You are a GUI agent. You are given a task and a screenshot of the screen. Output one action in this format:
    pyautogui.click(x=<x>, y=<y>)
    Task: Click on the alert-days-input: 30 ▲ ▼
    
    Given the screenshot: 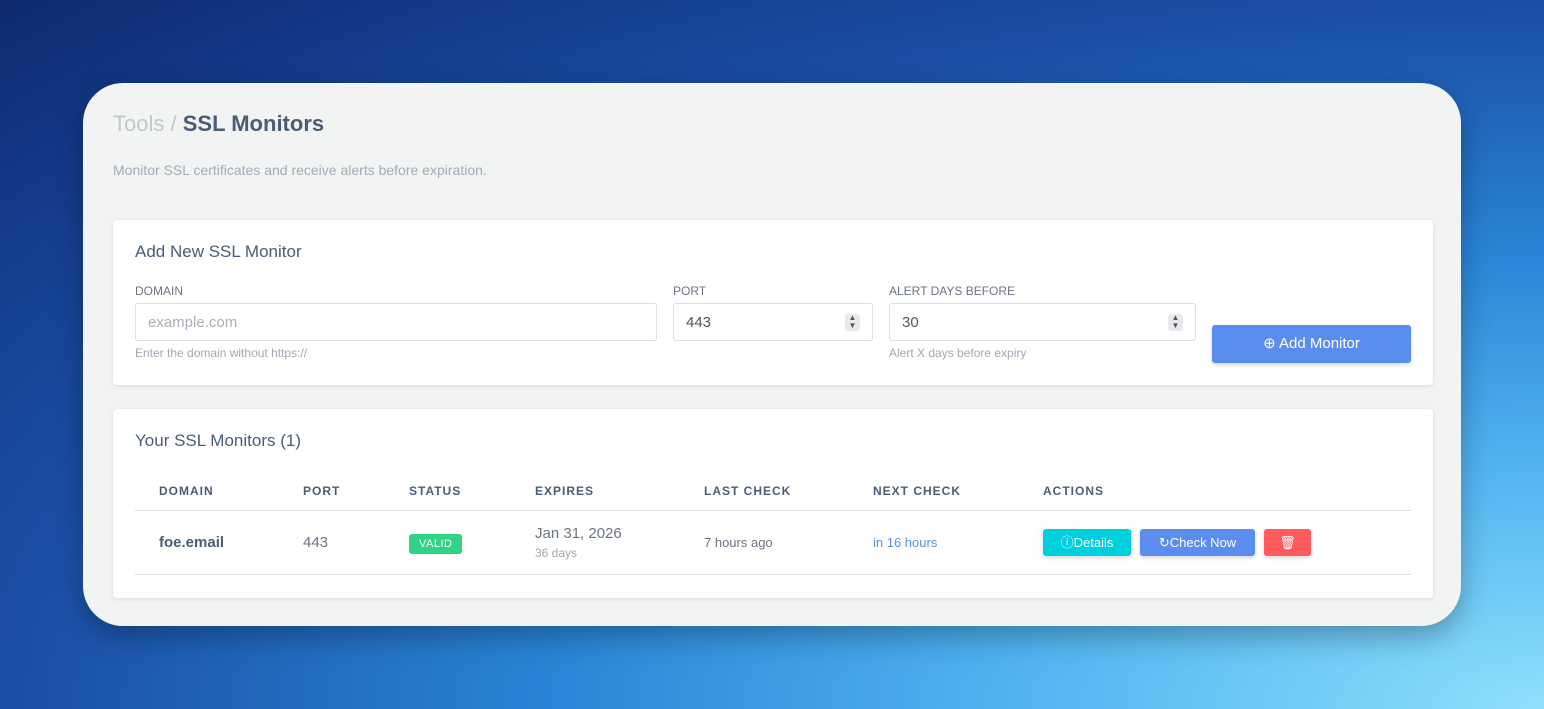 What is the action you would take?
    pyautogui.click(x=1042, y=322)
    